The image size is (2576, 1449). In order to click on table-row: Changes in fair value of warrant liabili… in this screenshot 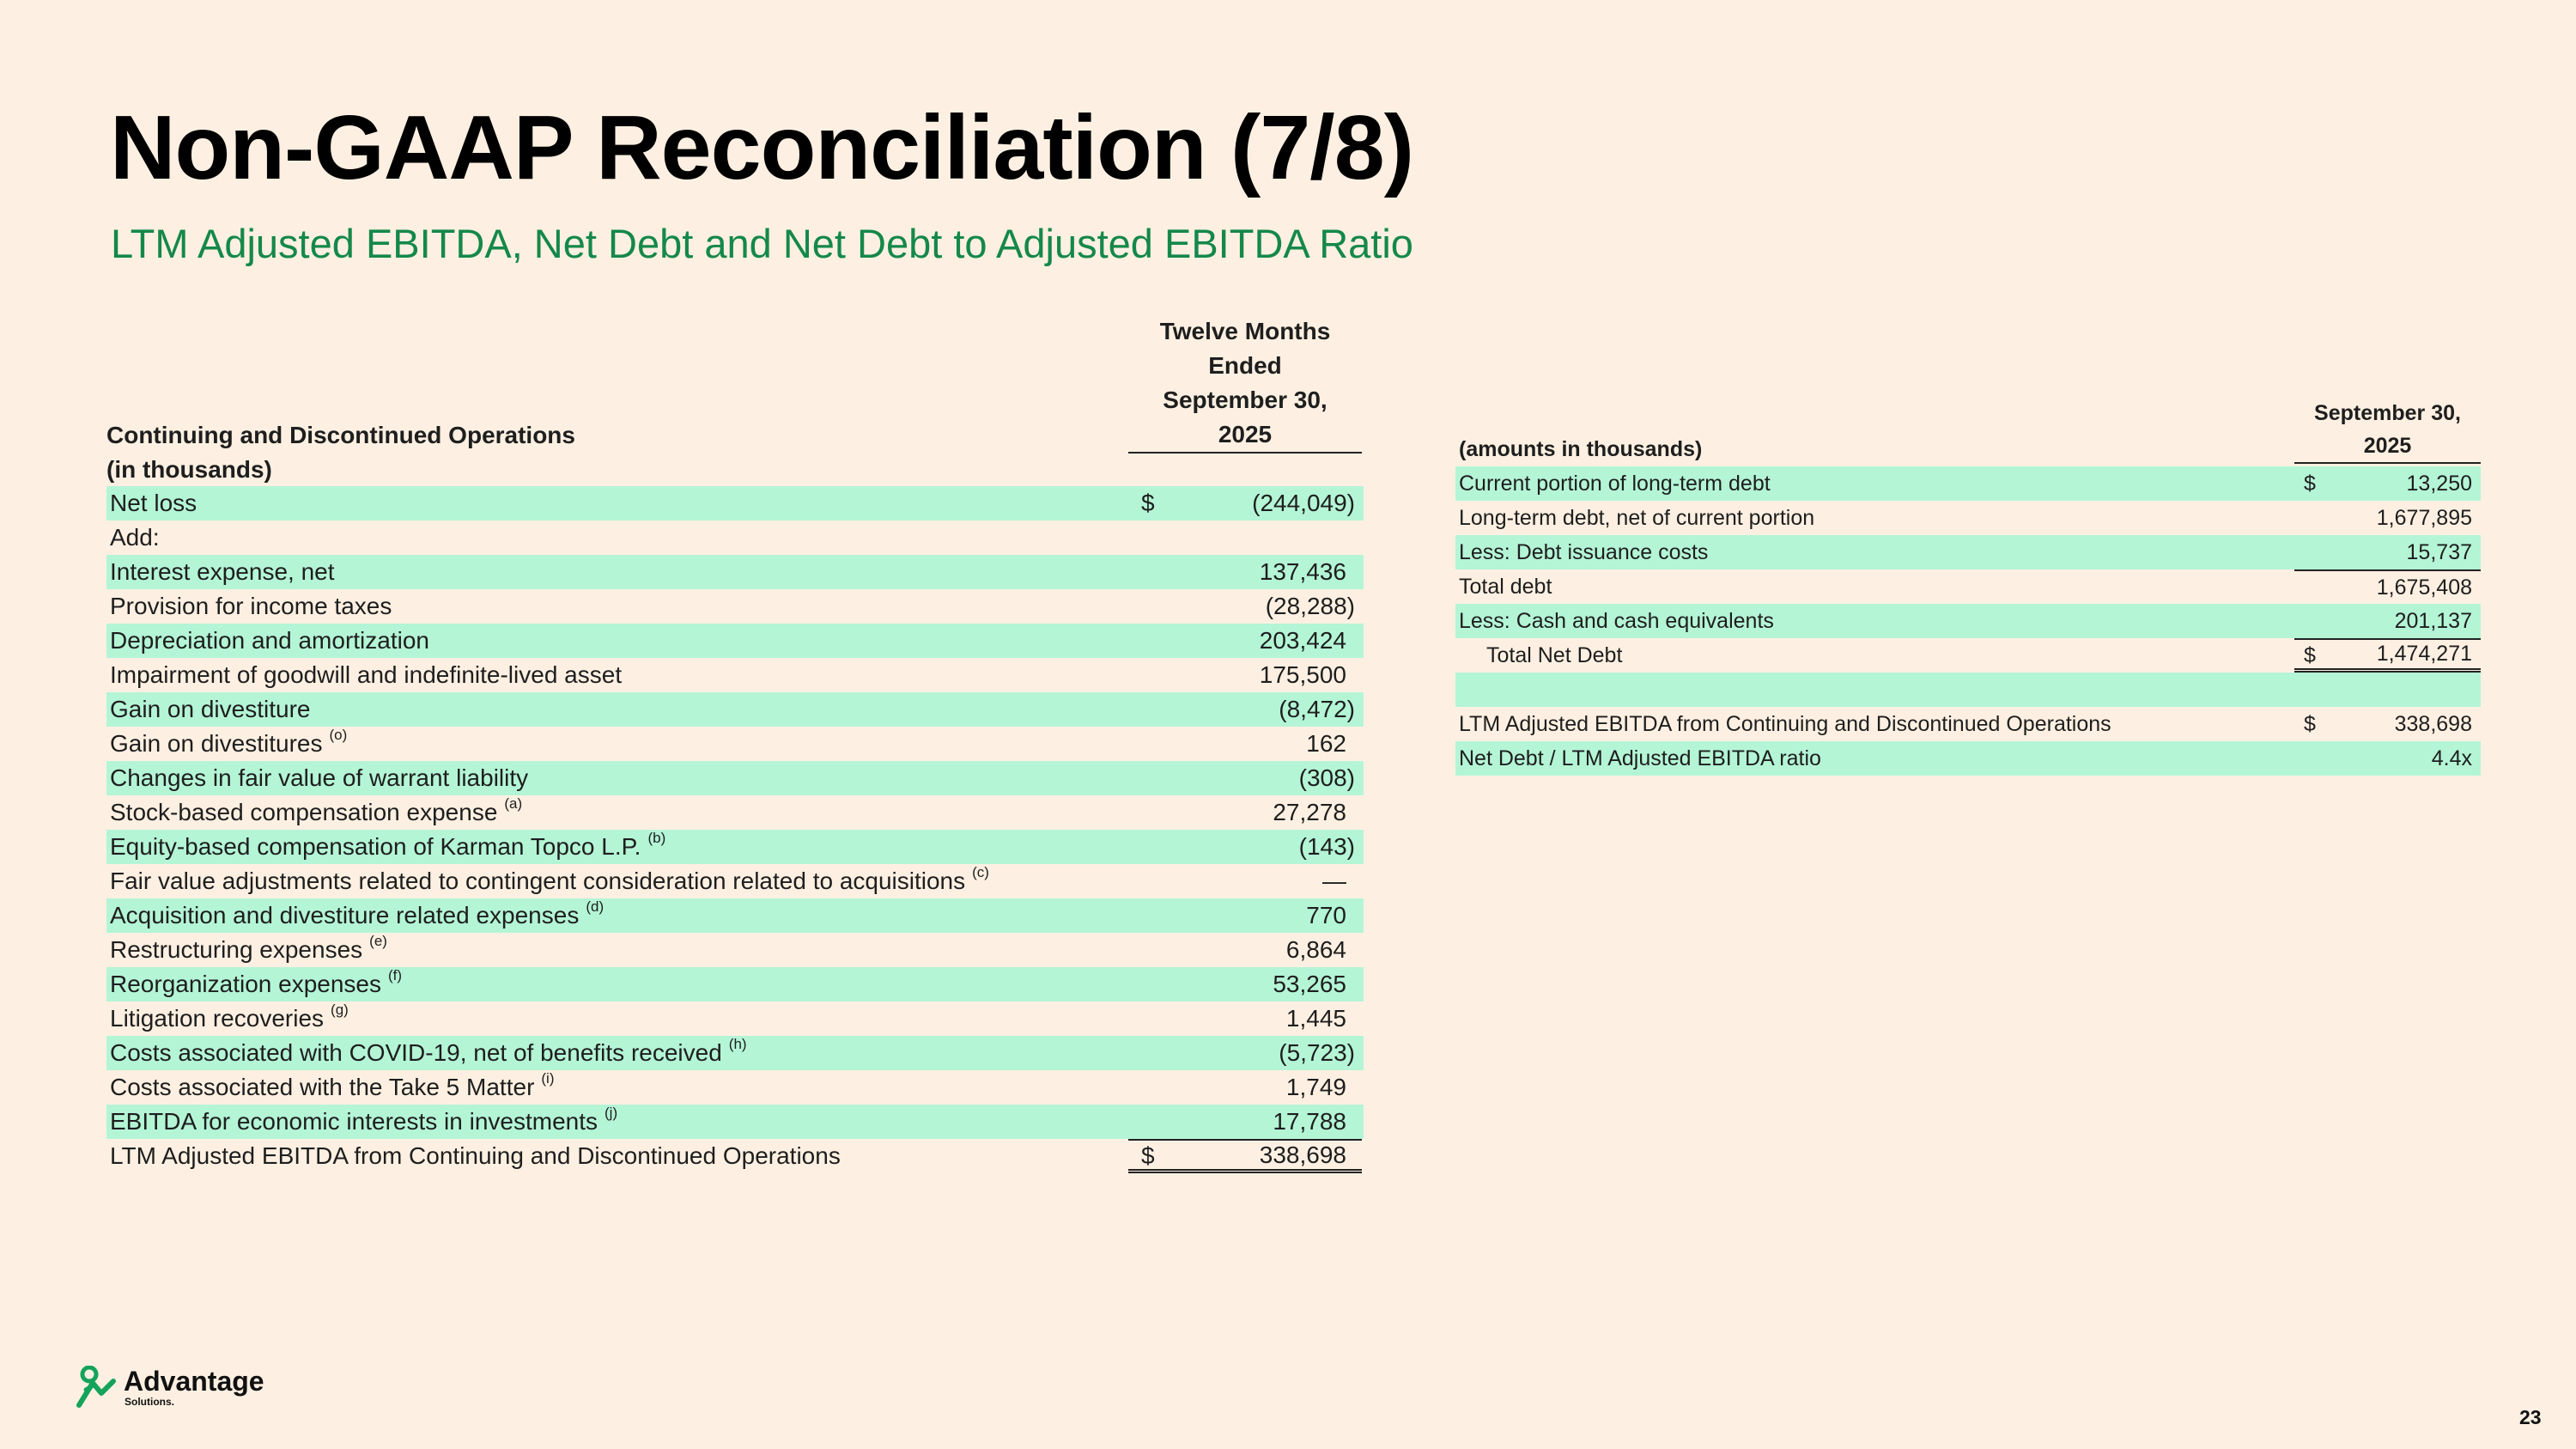, I will do `click(735, 778)`.